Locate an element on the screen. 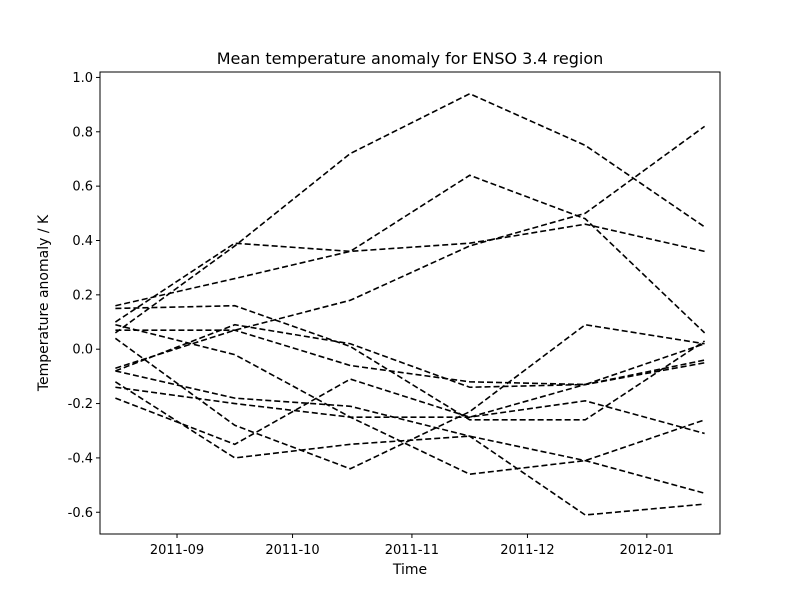 Image resolution: width=800 pixels, height=600 pixels. y-axis: -0.6 -0.4 -0.2 0.0 0.2 0.4 0.6 0.8 1.0 is located at coordinates (84, 296).